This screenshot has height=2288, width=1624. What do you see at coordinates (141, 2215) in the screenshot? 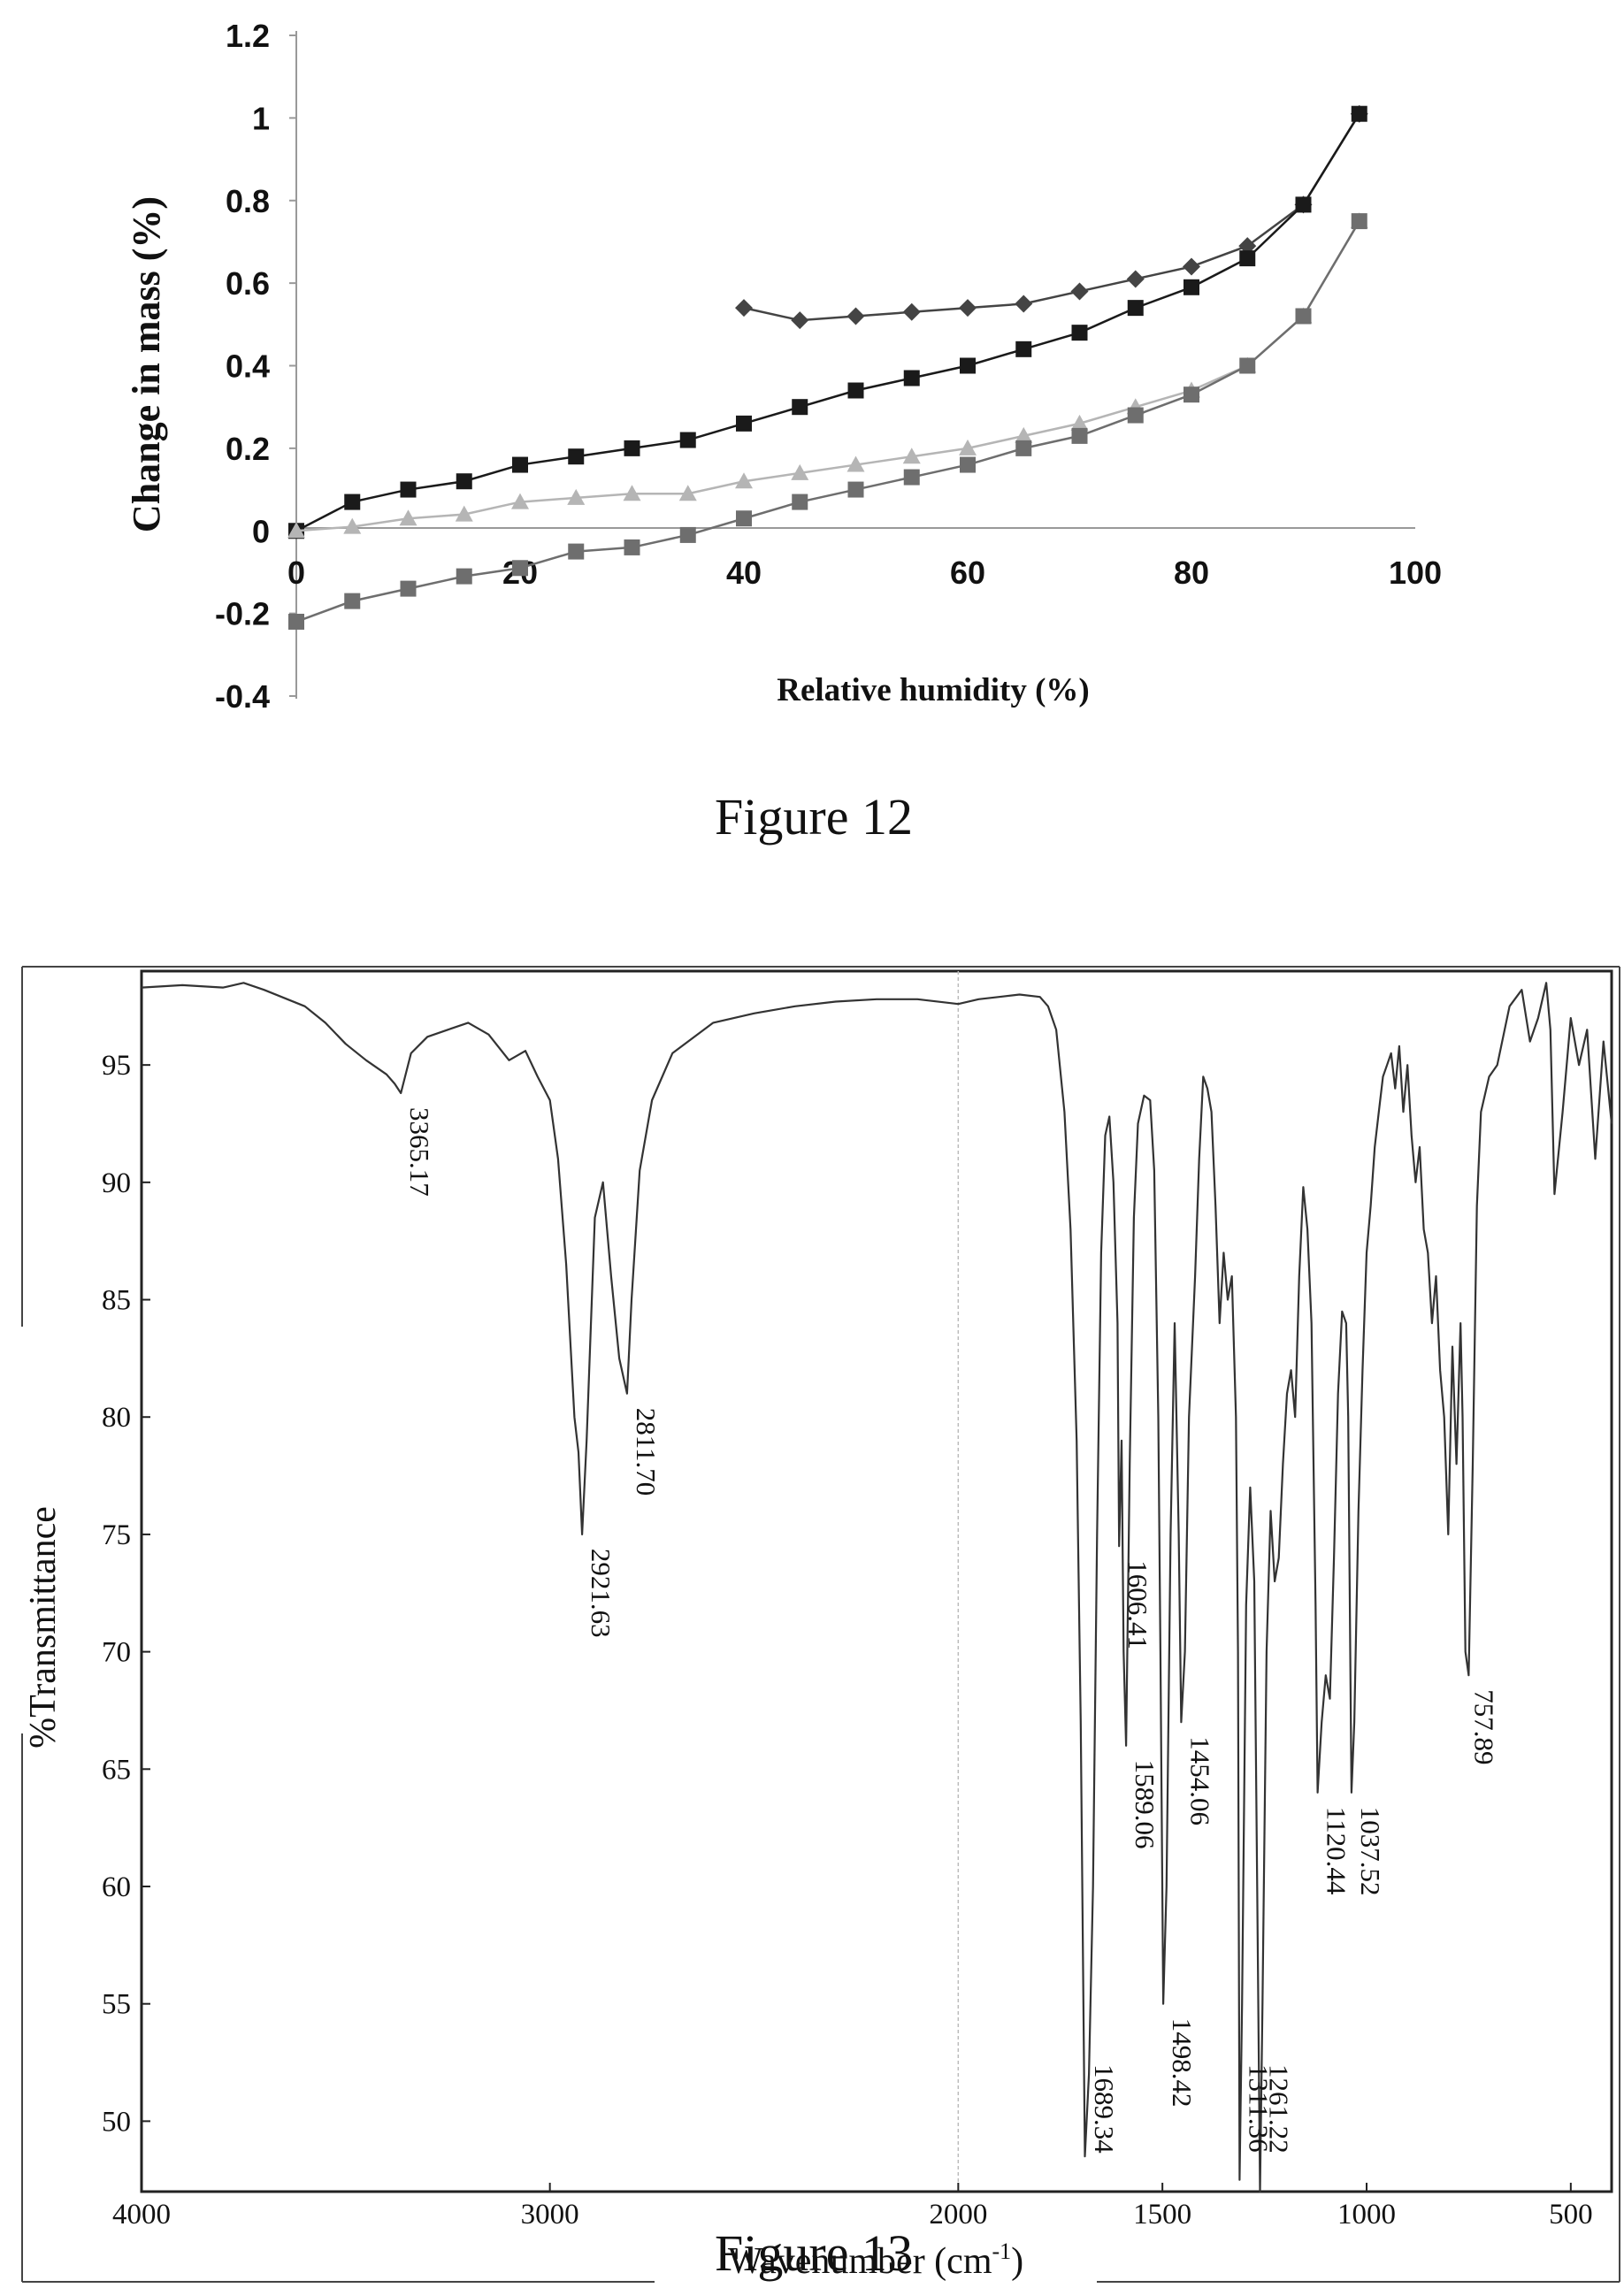
I see `f13-x-tick-label: 4000` at bounding box center [141, 2215].